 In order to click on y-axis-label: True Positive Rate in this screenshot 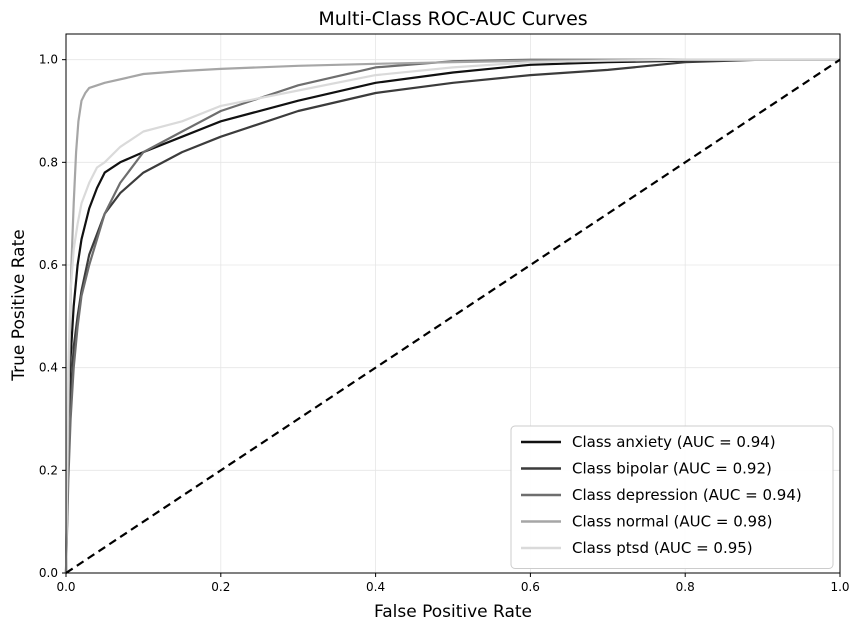, I will do `click(19, 305)`.